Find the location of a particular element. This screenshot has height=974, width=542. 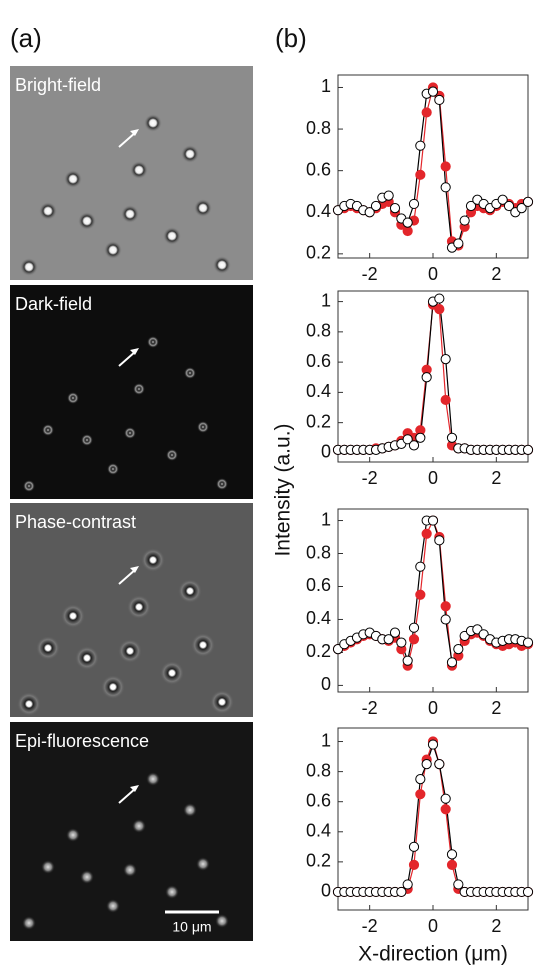

micrograph: Epi-fluorescence is located at coordinates (131, 831).